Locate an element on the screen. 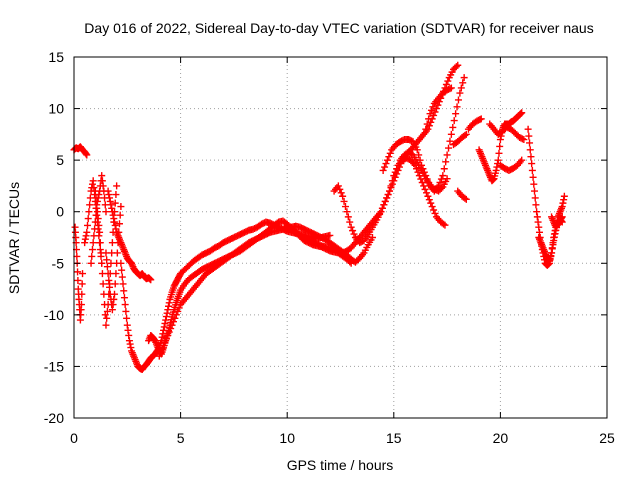  x-tick-label: 20 is located at coordinates (501, 438).